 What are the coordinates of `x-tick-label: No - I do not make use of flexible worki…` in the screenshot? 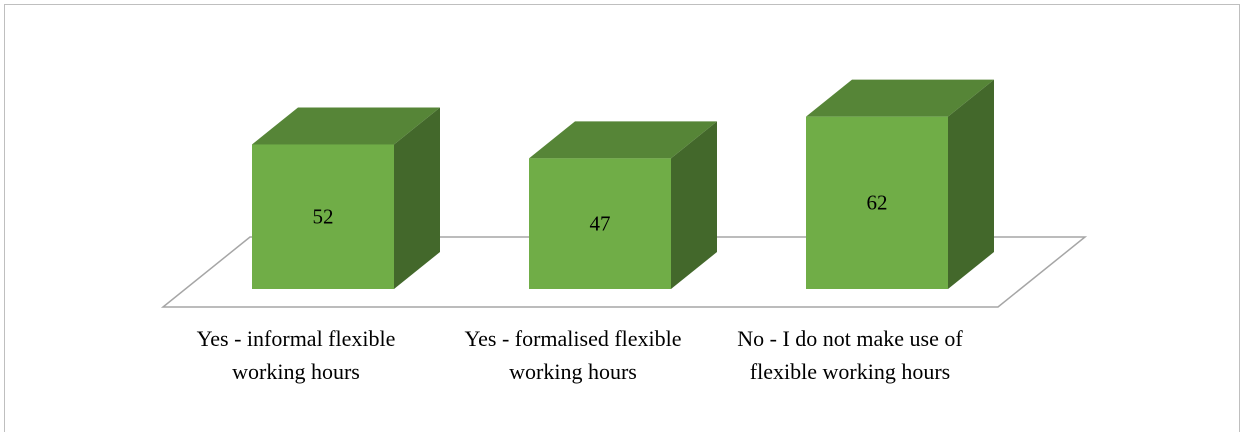 It's located at (850, 355).